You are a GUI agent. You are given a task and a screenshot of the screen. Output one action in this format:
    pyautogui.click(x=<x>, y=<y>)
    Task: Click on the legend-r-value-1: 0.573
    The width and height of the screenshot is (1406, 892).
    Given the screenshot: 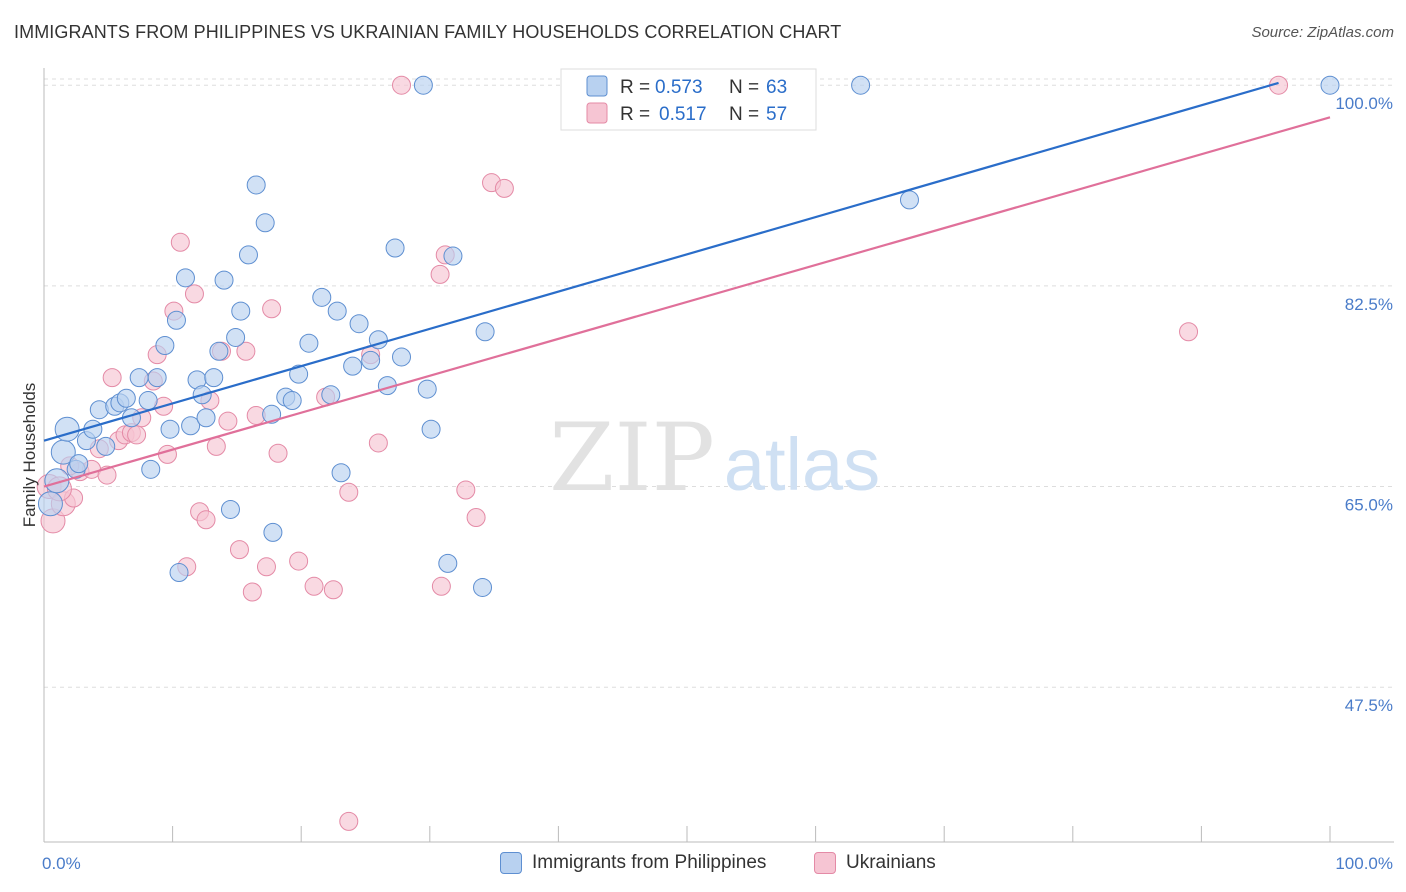 What is the action you would take?
    pyautogui.click(x=679, y=87)
    